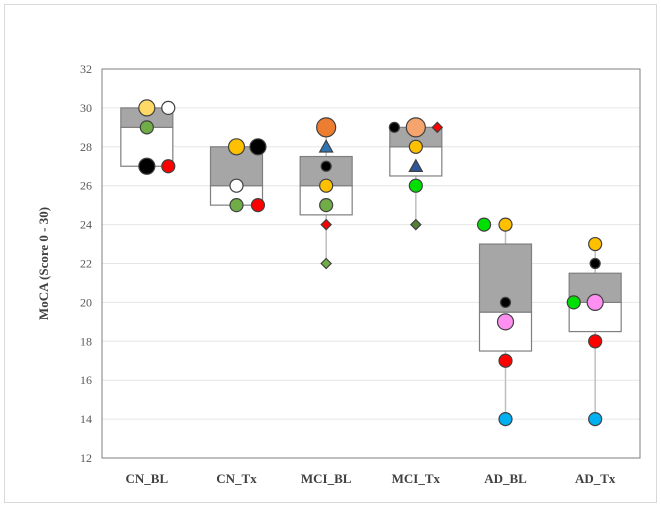 This screenshot has width=661, height=509. What do you see at coordinates (86, 108) in the screenshot?
I see `y-tick-label: 30` at bounding box center [86, 108].